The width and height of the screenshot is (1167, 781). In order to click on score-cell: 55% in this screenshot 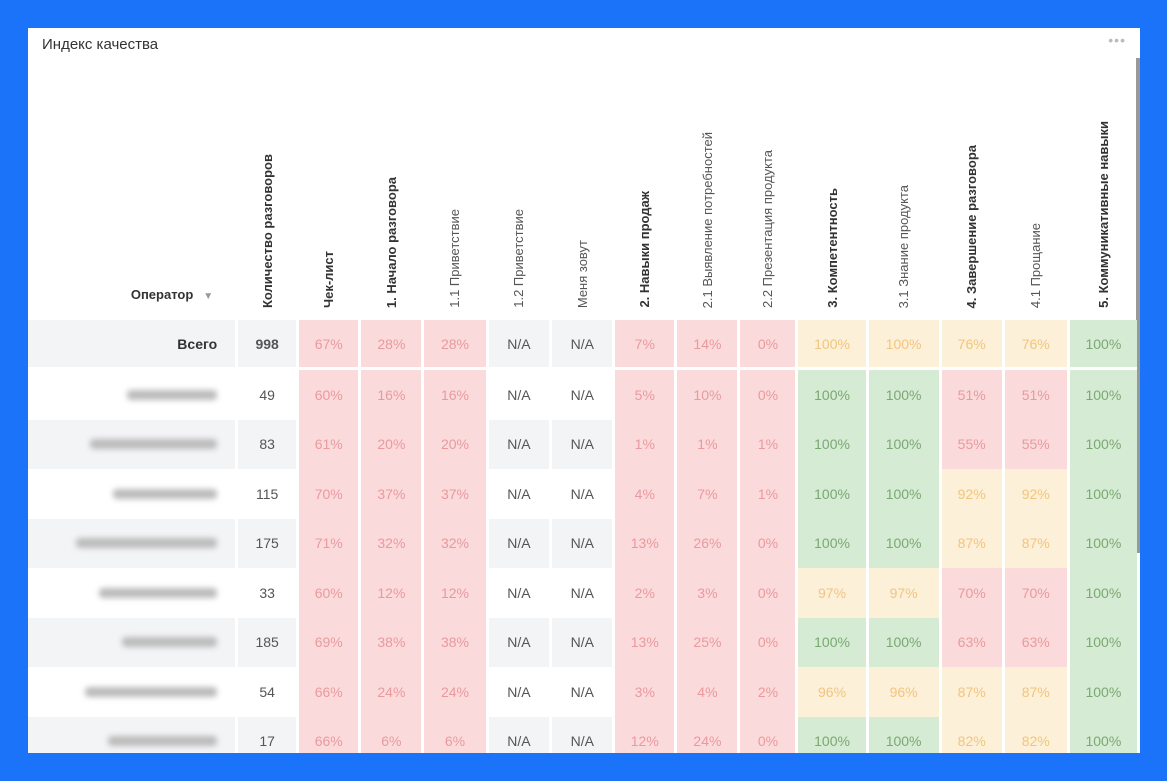, I will do `click(1035, 444)`.